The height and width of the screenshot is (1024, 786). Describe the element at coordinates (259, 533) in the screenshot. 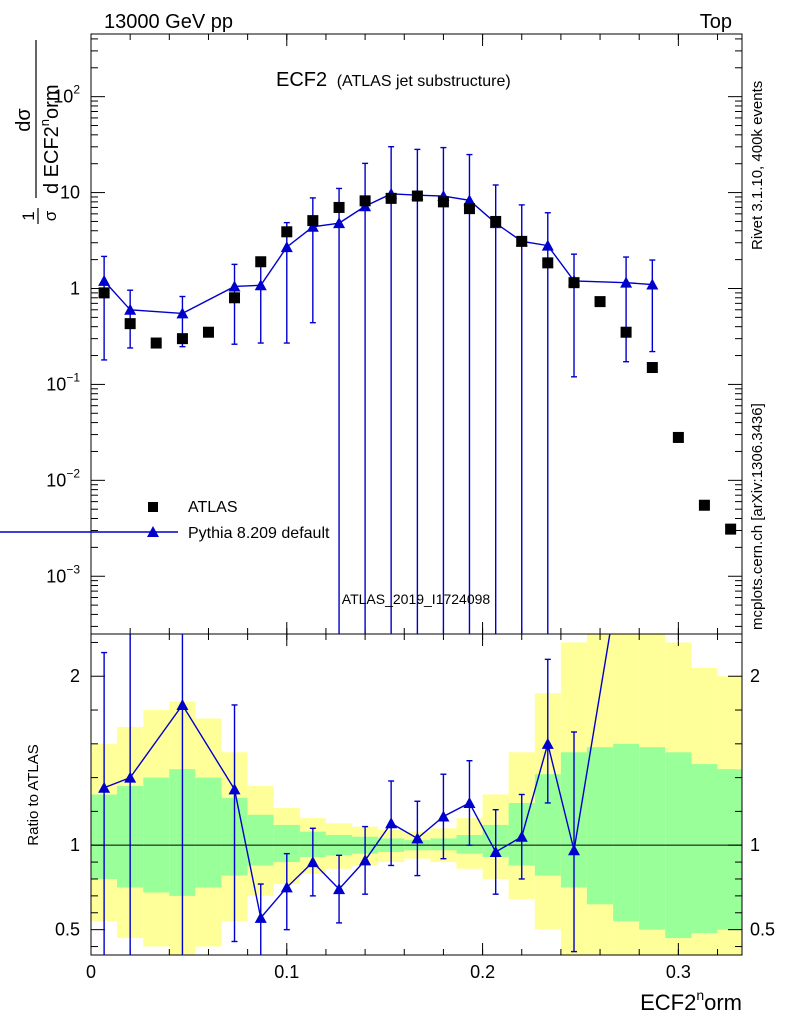

I see `legend-mc-label: Pythia 8.209 default` at that location.